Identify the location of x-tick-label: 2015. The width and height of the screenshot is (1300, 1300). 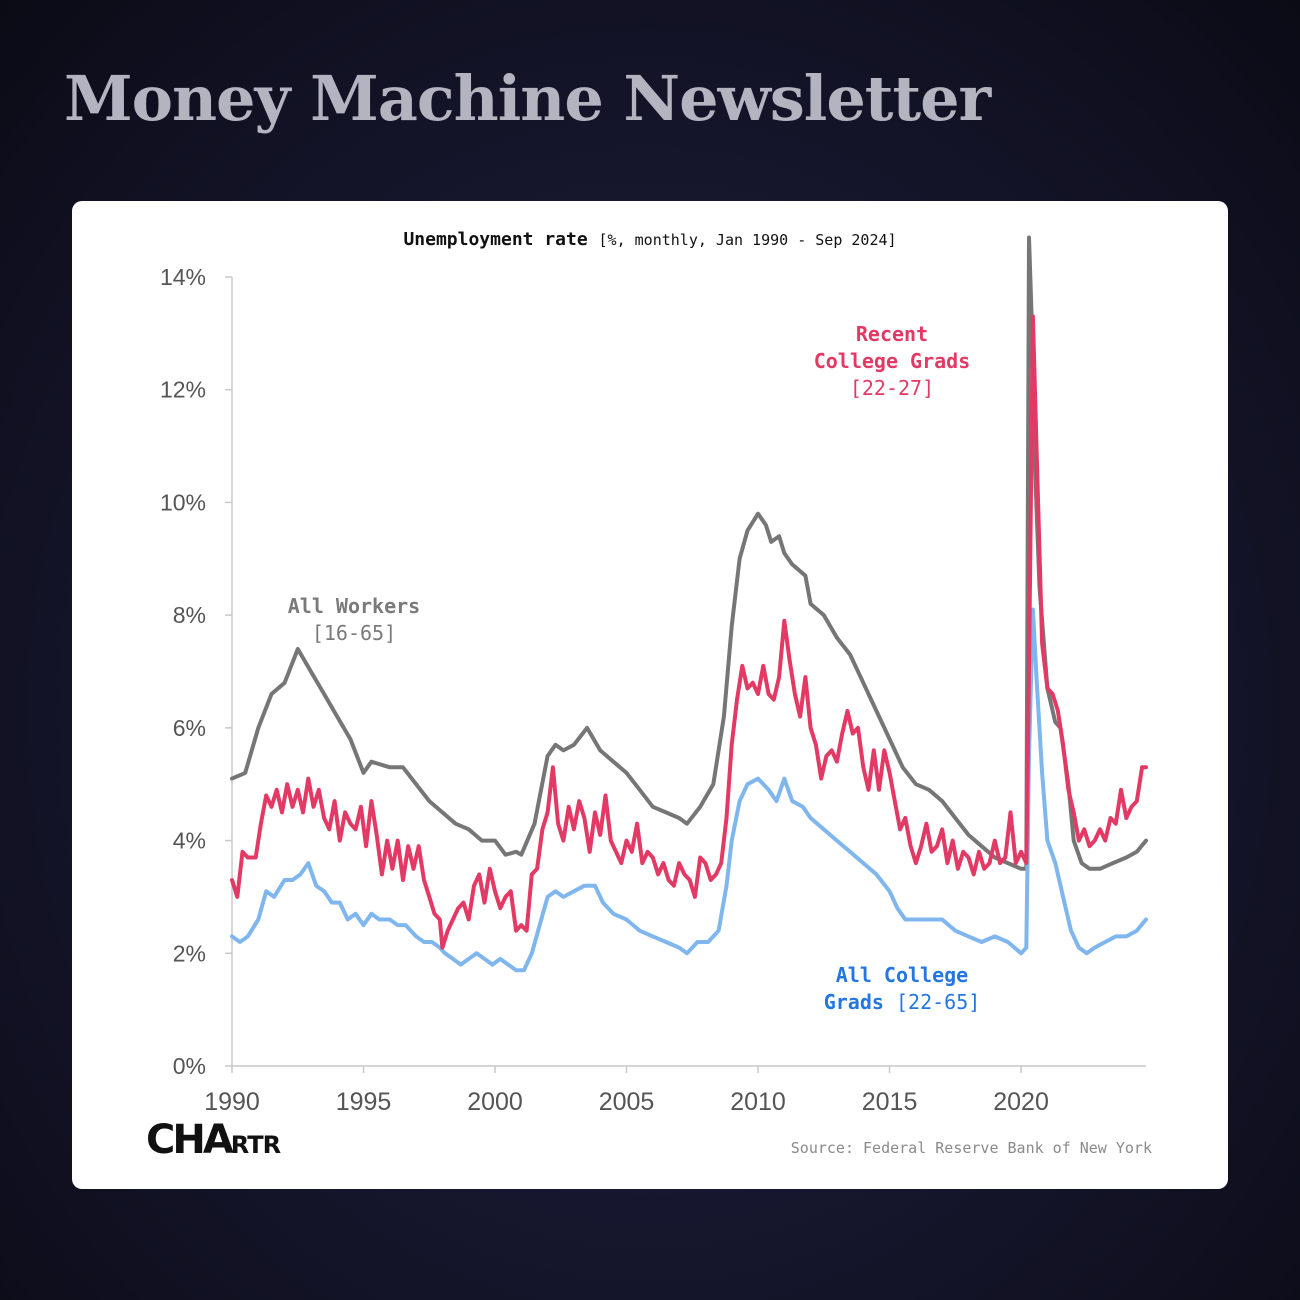
(890, 1102).